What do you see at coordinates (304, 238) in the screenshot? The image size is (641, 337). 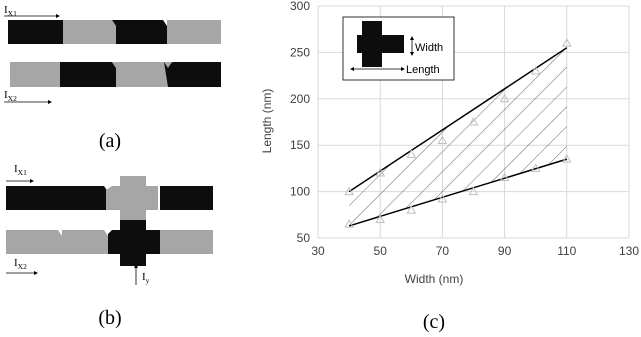 I see `y-tick-label: 50` at bounding box center [304, 238].